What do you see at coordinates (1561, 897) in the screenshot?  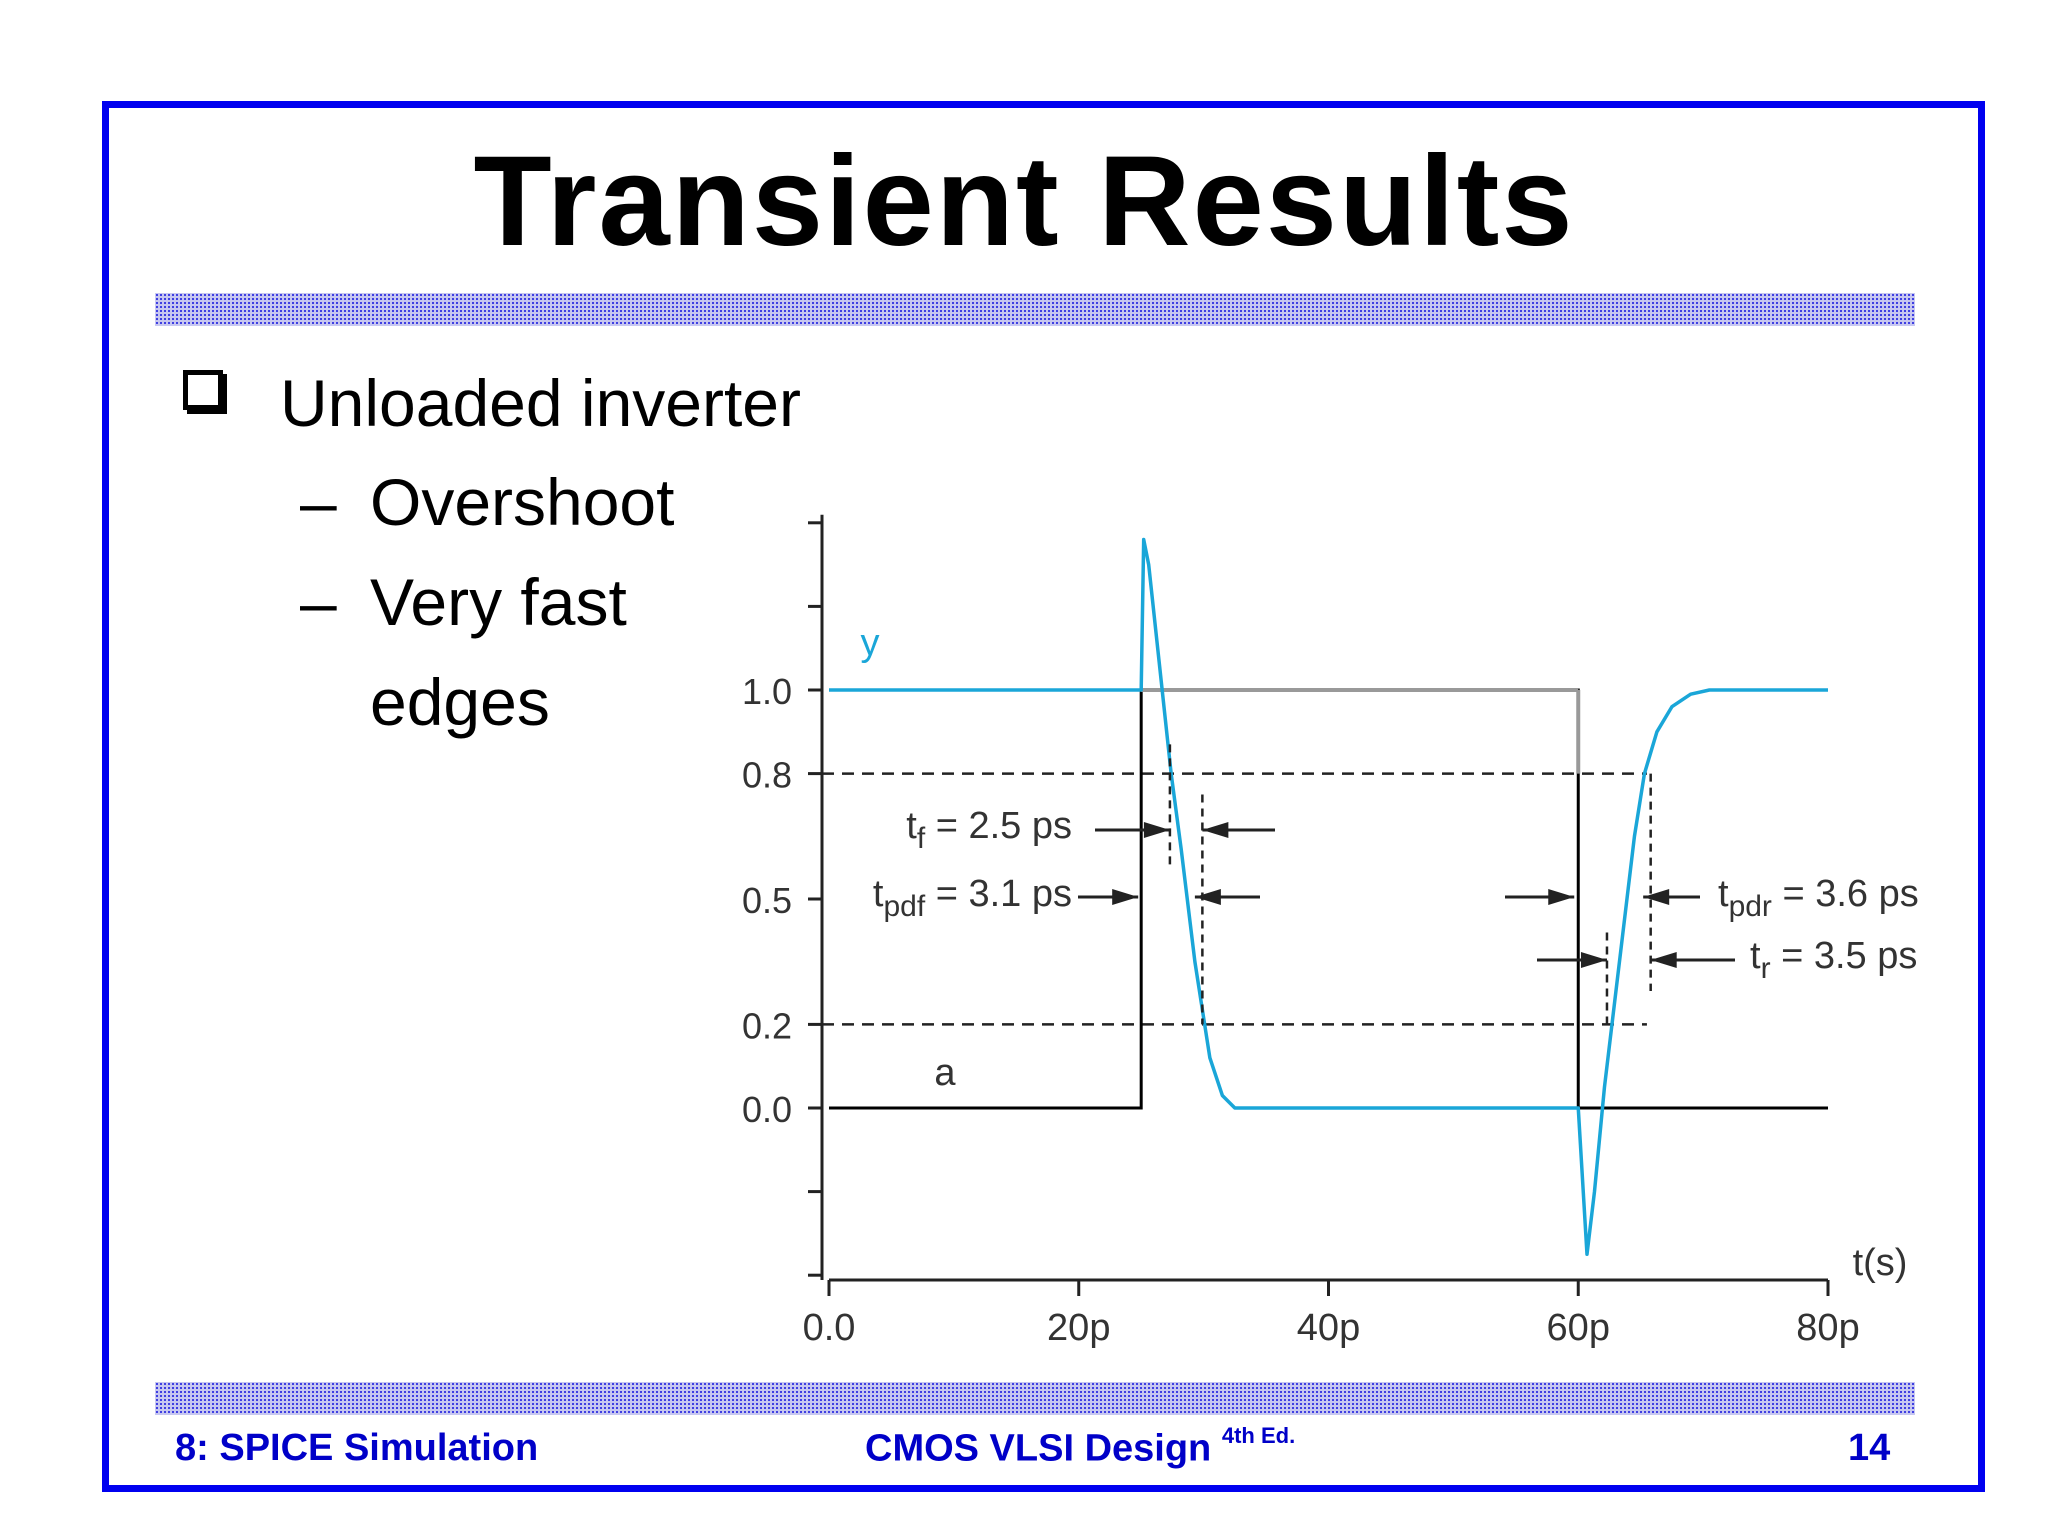 I see `tpdr-arrow-in-head` at bounding box center [1561, 897].